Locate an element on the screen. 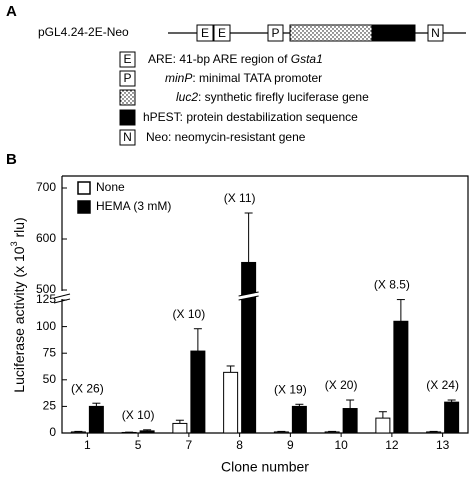 The image size is (474, 480). text-part: Gsta1 is located at coordinates (307, 59).